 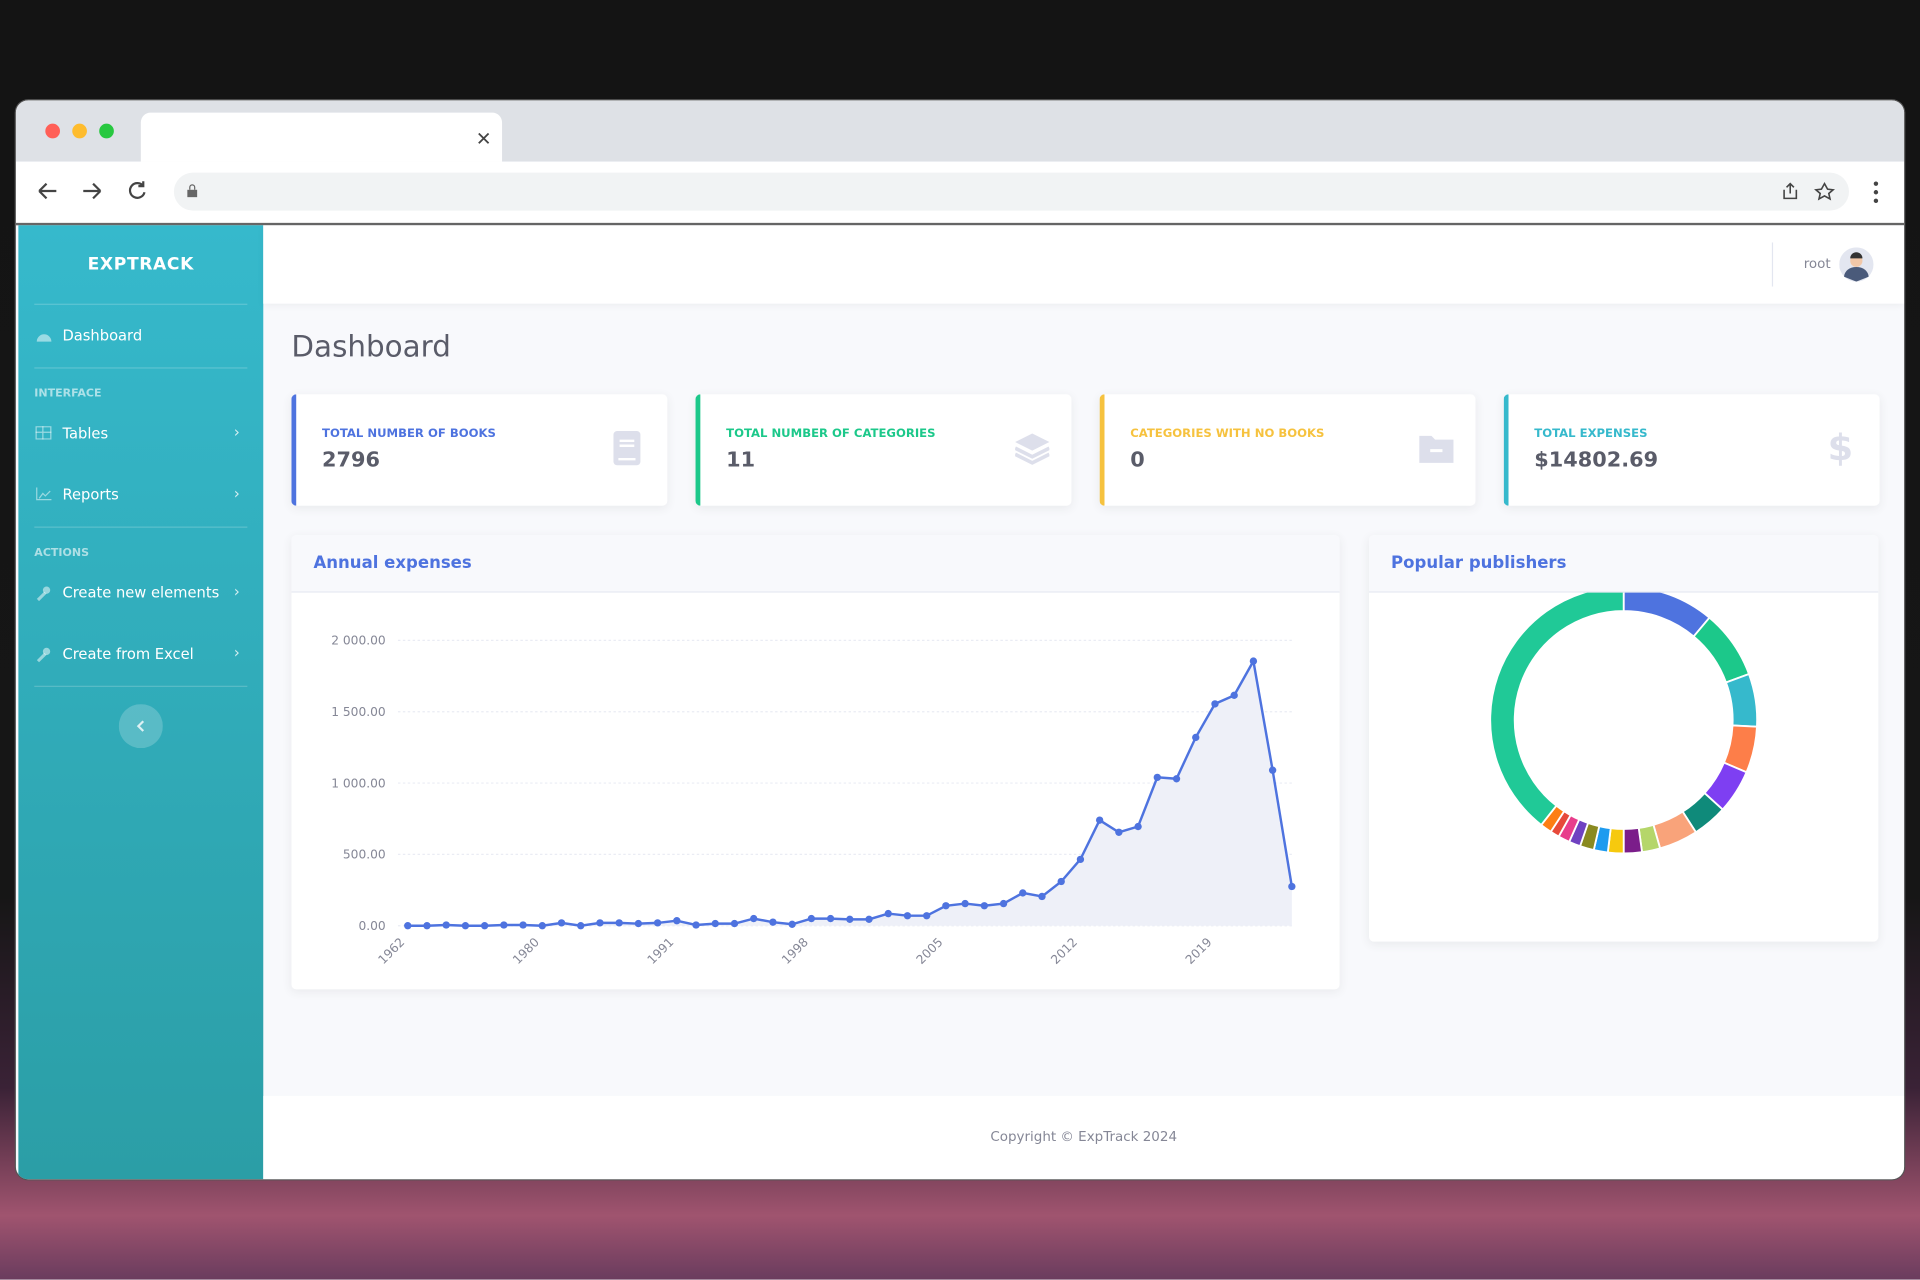 What do you see at coordinates (371, 346) in the screenshot?
I see `page-title: Dashboard` at bounding box center [371, 346].